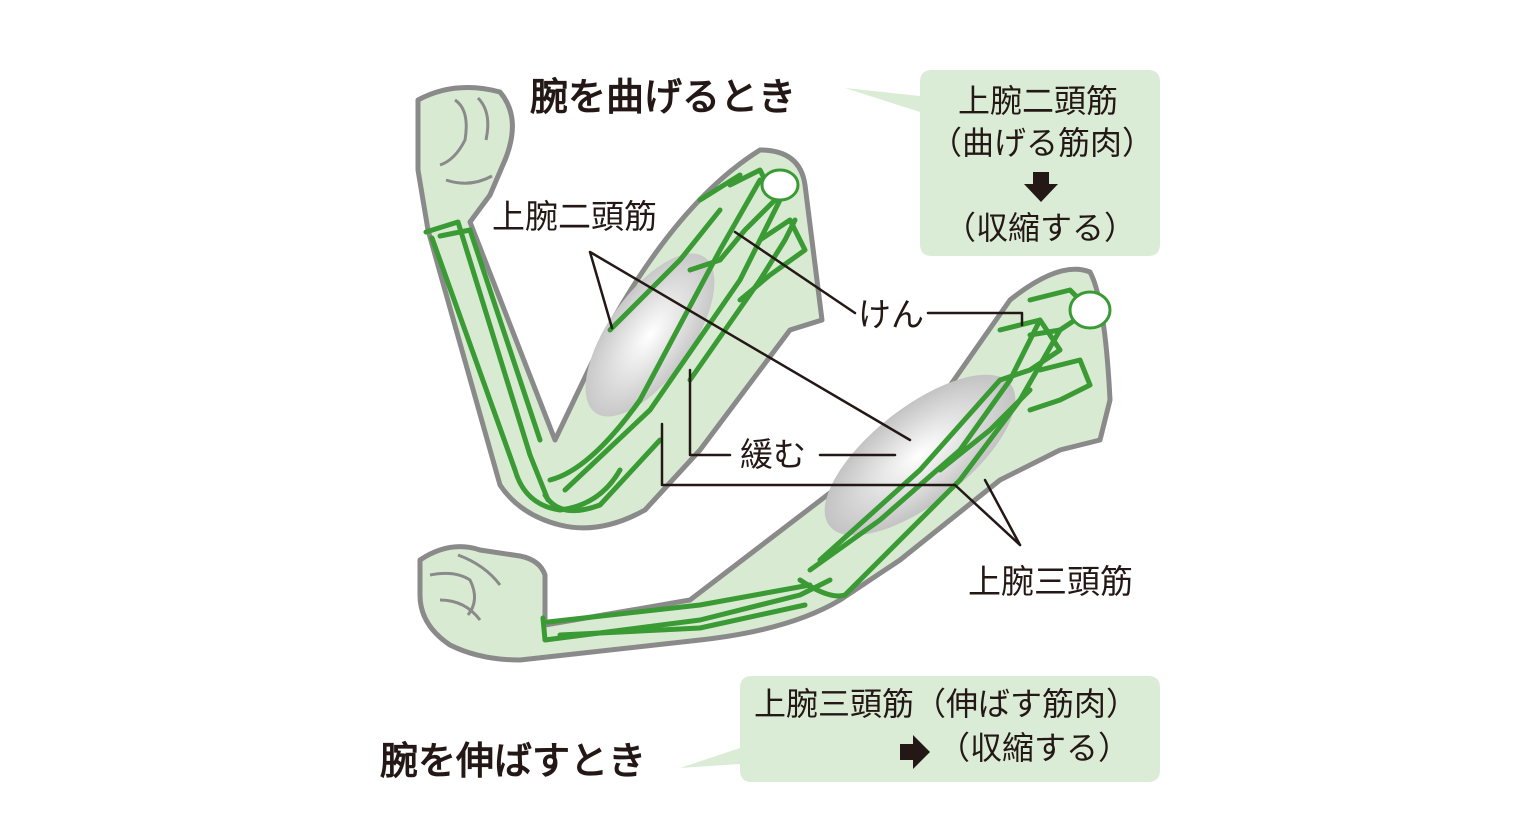 This screenshot has width=1536, height=839. I want to click on flexing-callout-line2: （曲げる筋肉）, so click(1042, 143).